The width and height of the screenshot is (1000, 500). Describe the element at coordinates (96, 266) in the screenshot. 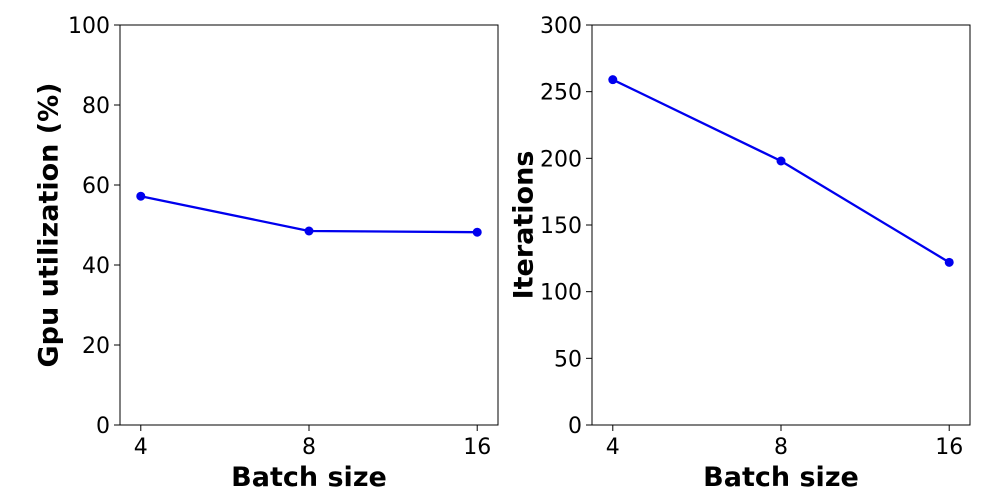

I see `y-tick-label: 40` at that location.